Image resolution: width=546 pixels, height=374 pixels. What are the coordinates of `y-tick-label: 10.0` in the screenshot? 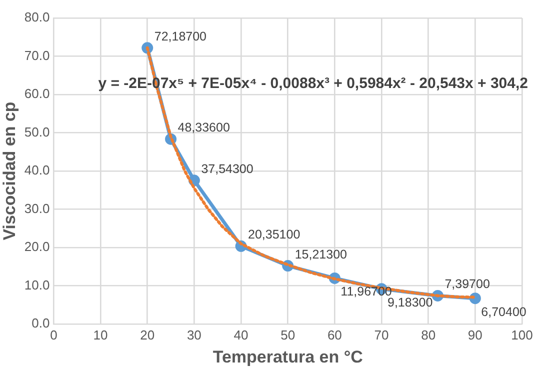 It's located at (37, 284).